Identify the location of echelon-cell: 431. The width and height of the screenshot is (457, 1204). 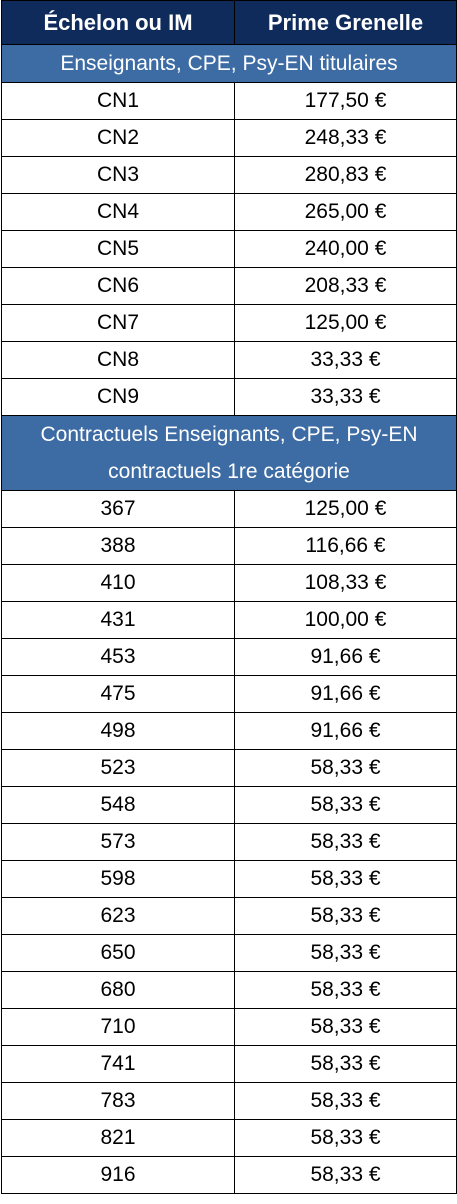
(118, 620).